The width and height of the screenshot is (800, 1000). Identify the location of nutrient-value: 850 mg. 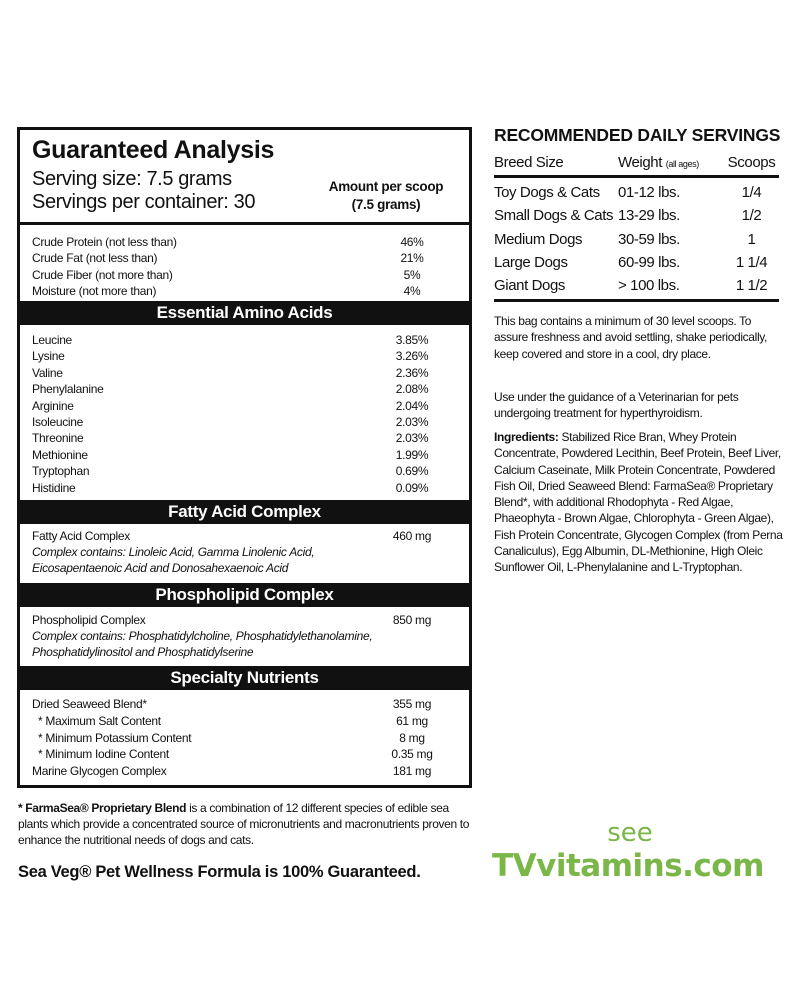
(412, 620).